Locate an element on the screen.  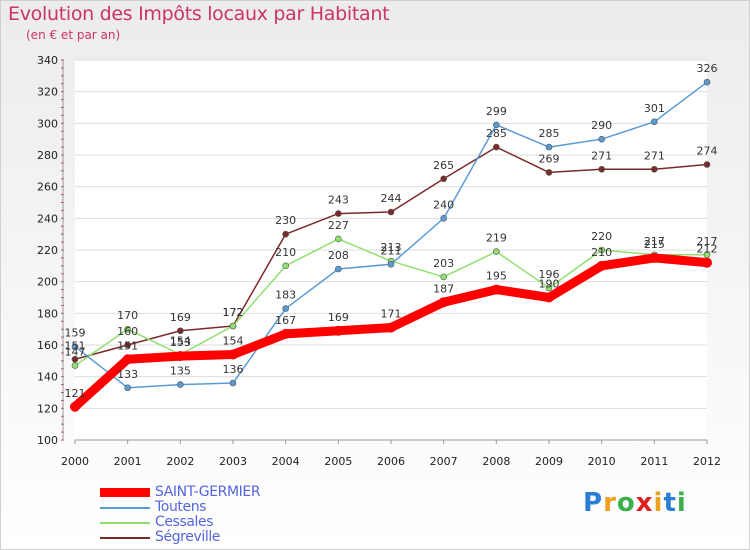
data-label-segreville: 285 is located at coordinates (496, 133).